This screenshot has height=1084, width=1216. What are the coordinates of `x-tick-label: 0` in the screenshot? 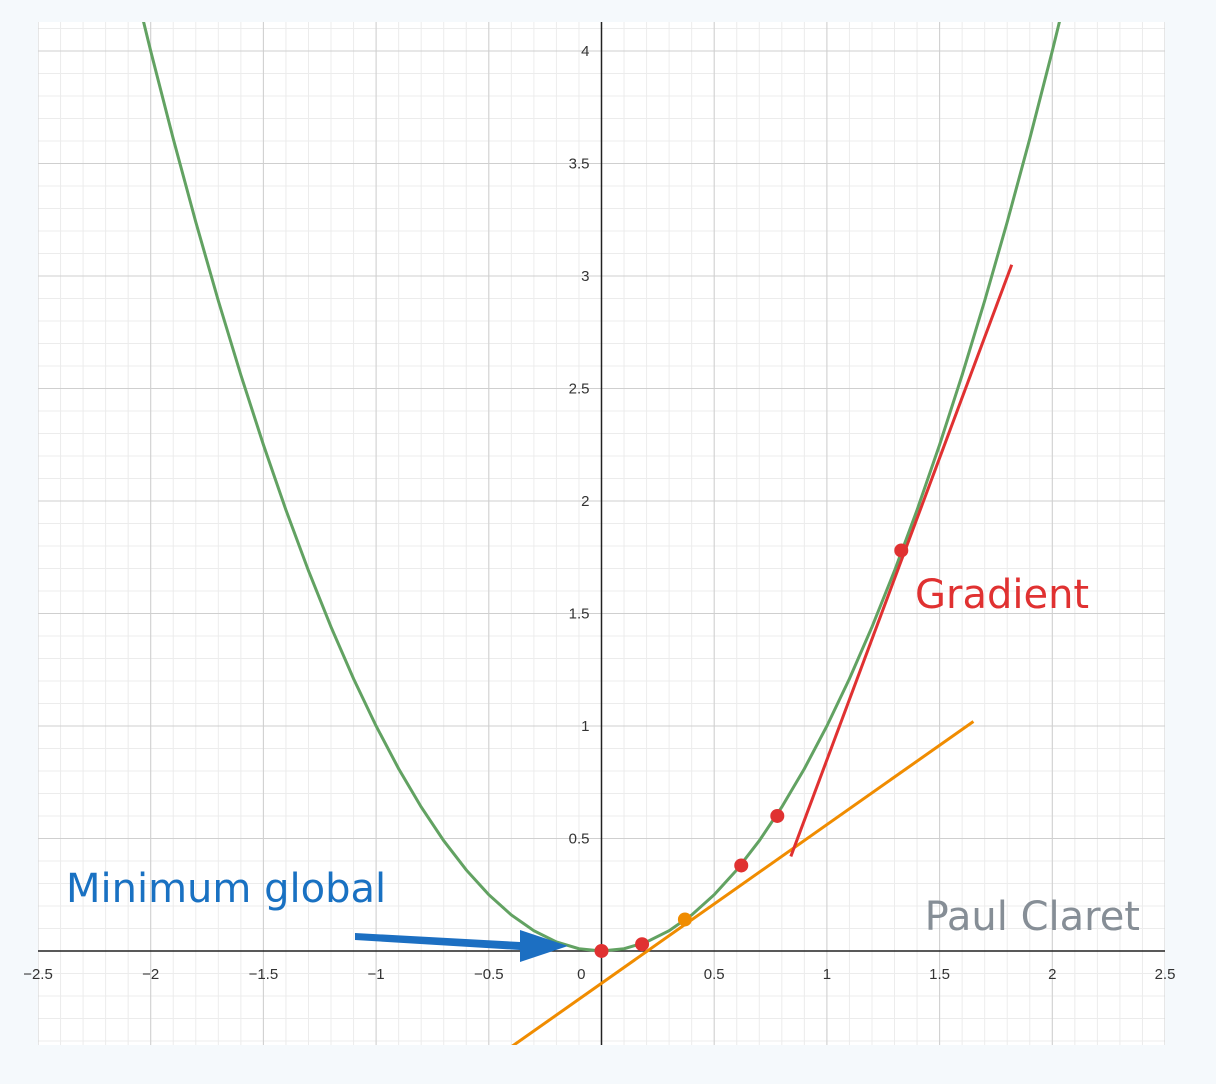 It's located at (581, 974).